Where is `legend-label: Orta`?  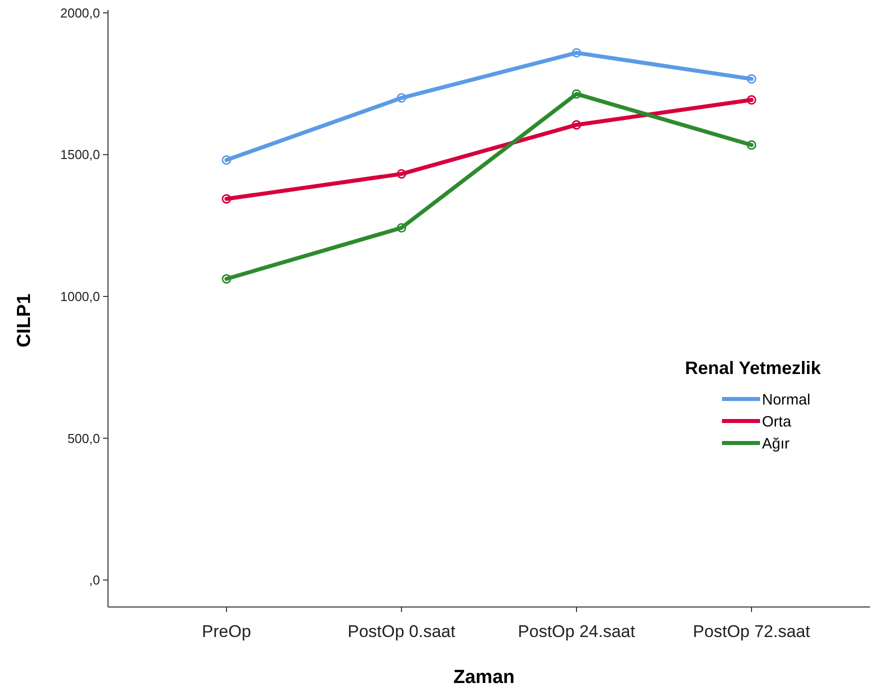 legend-label: Orta is located at coordinates (777, 421).